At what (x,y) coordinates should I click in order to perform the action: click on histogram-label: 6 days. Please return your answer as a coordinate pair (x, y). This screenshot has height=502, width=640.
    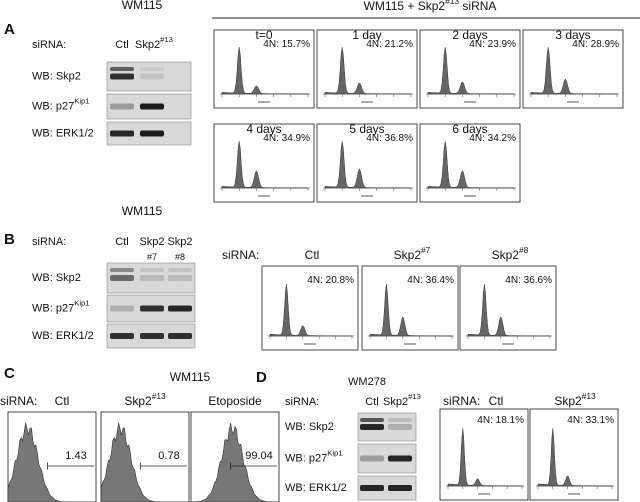
    Looking at the image, I should click on (469, 129).